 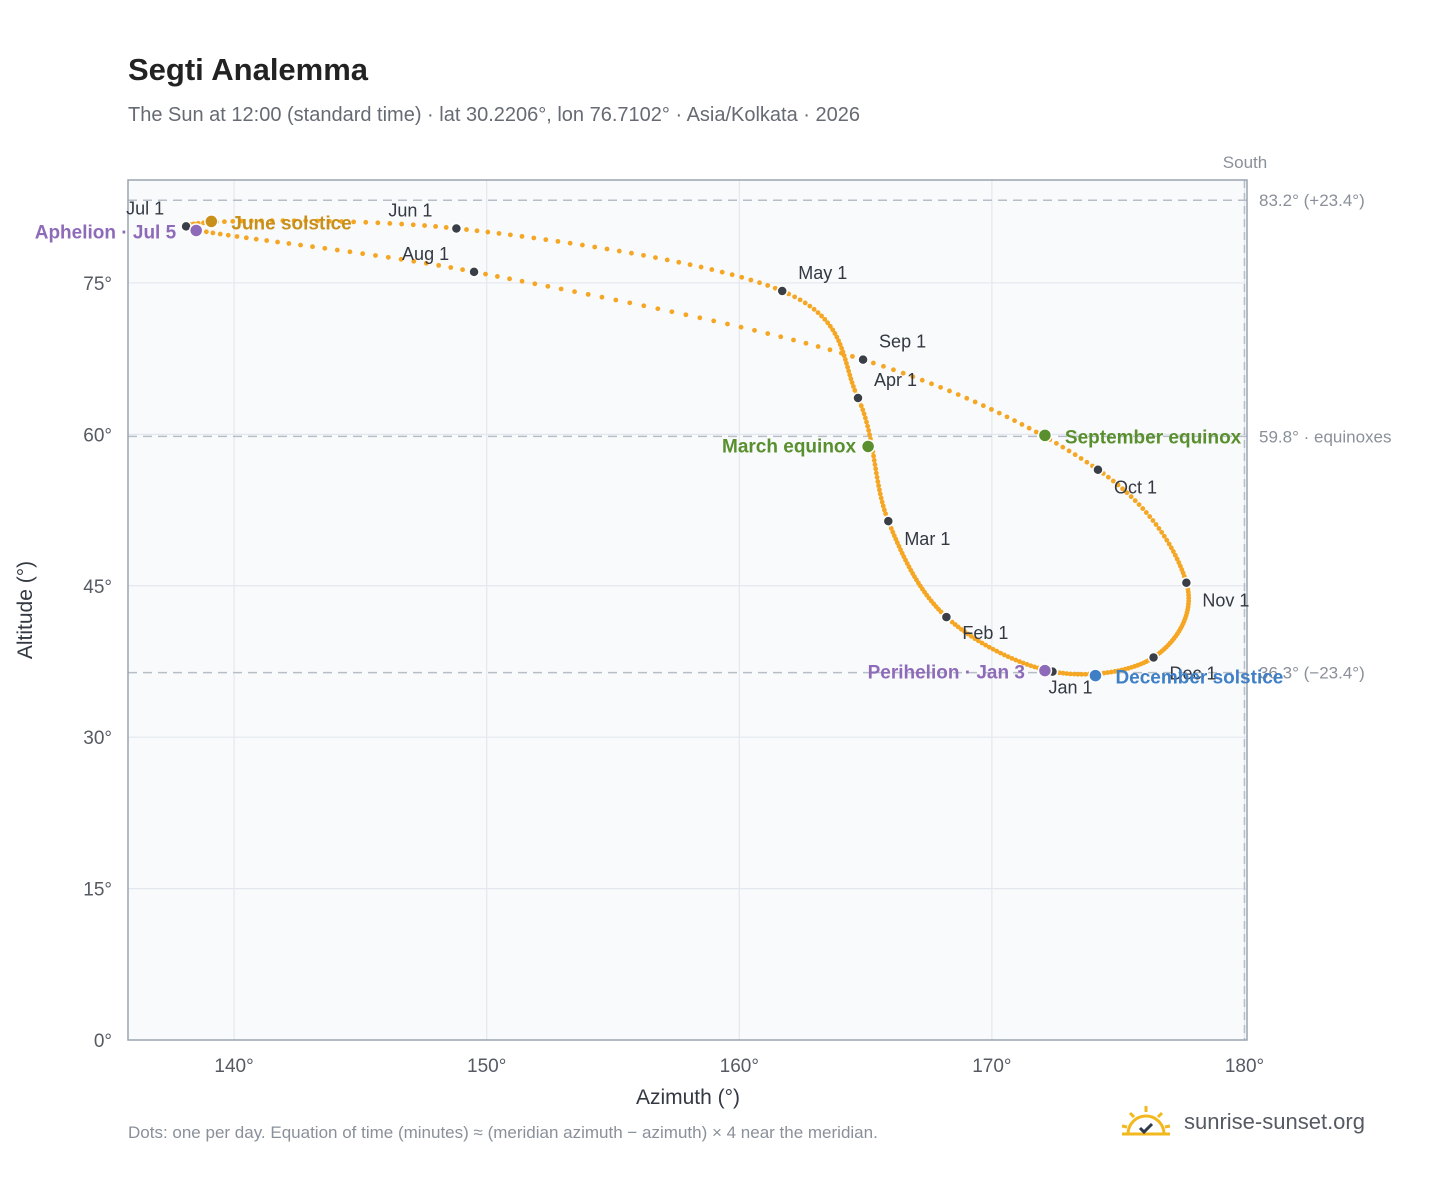 What do you see at coordinates (106, 232) in the screenshot?
I see `event-label: Aphelion · Jul 5` at bounding box center [106, 232].